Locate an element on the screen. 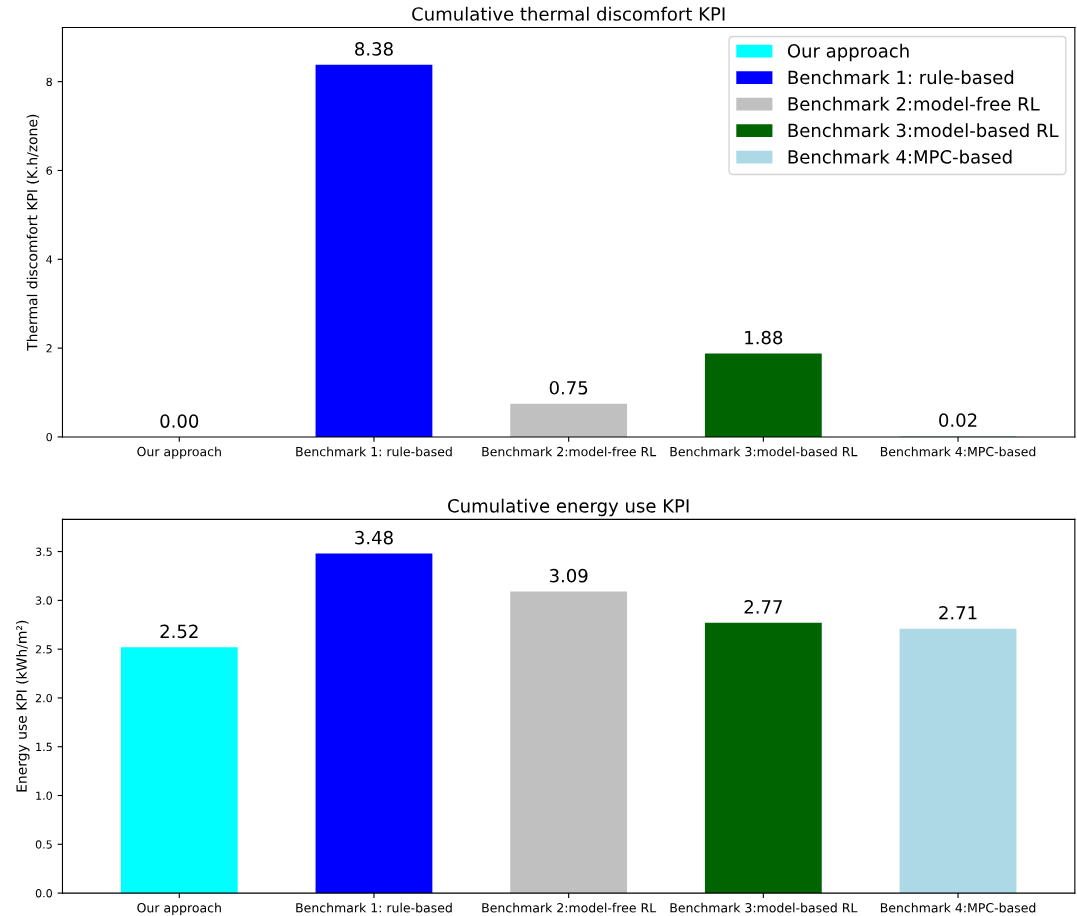 The width and height of the screenshot is (1077, 916). chart-title: Cumulative energy use KPI is located at coordinates (568, 507).